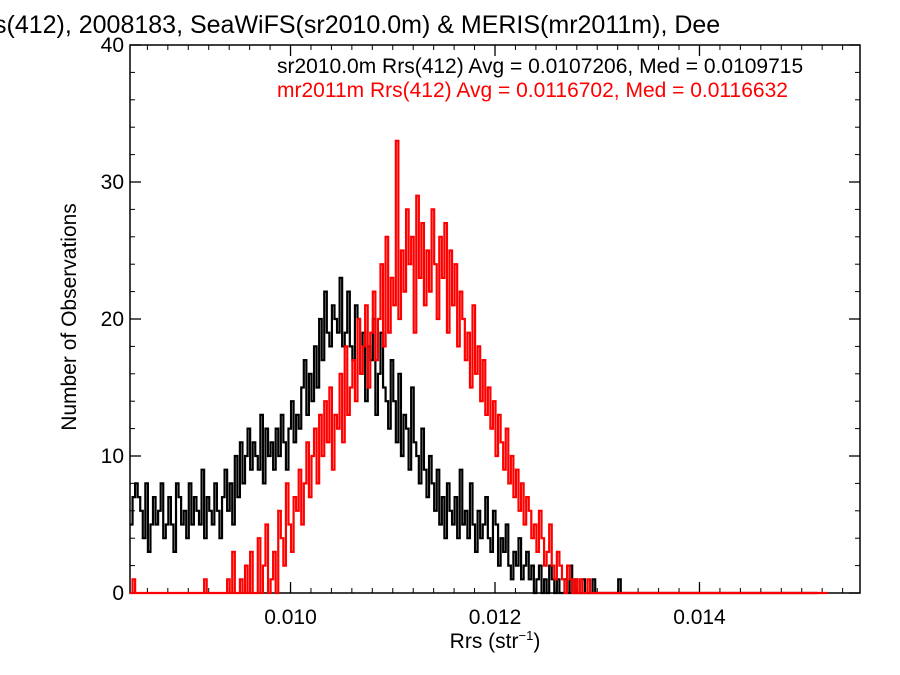  What do you see at coordinates (118, 593) in the screenshot?
I see `y-tick-label: 0` at bounding box center [118, 593].